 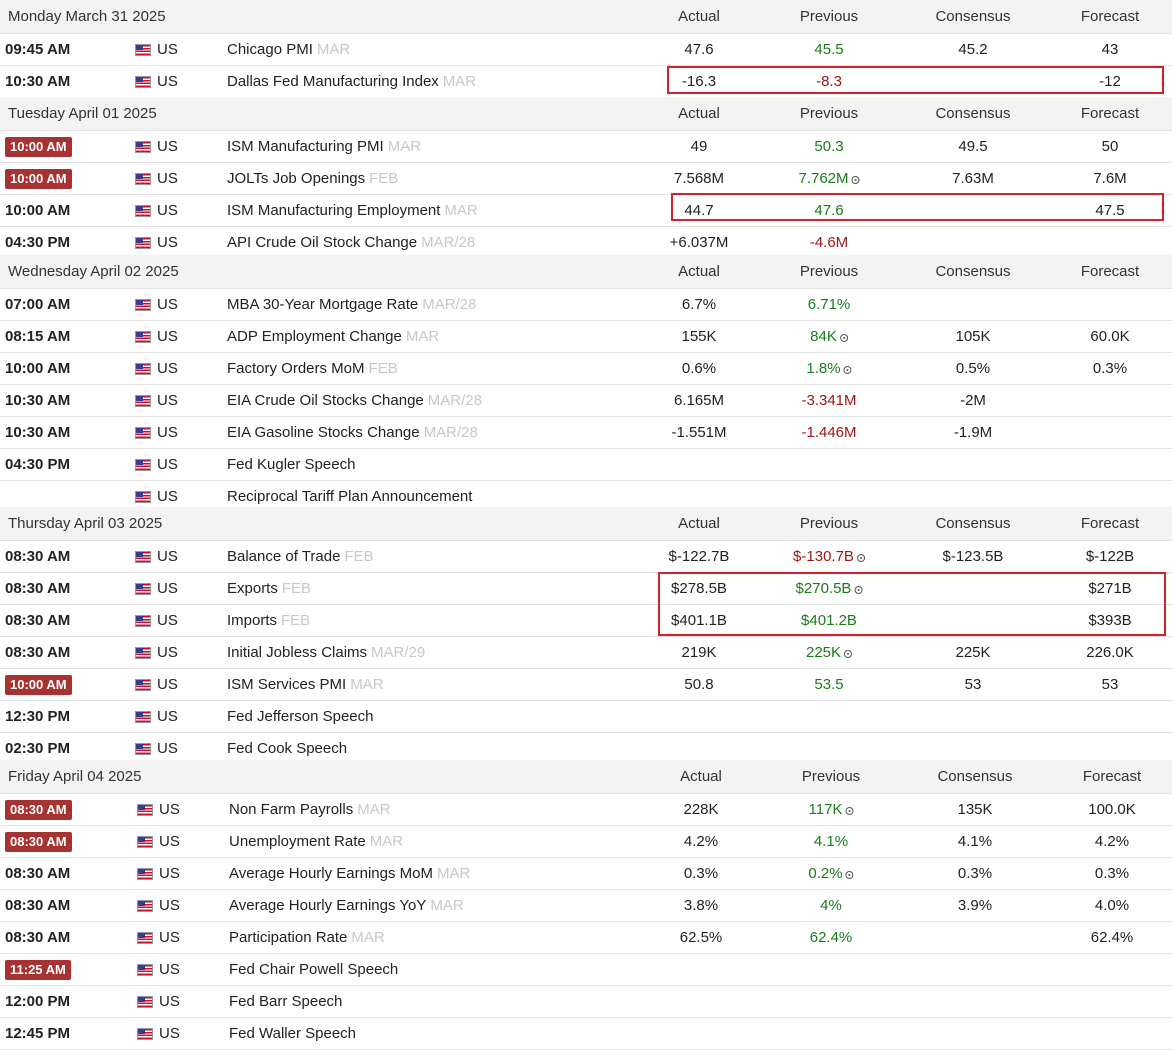 I want to click on event-row: 11:25 AM US Fed Chair Powell Speech, so click(x=586, y=970).